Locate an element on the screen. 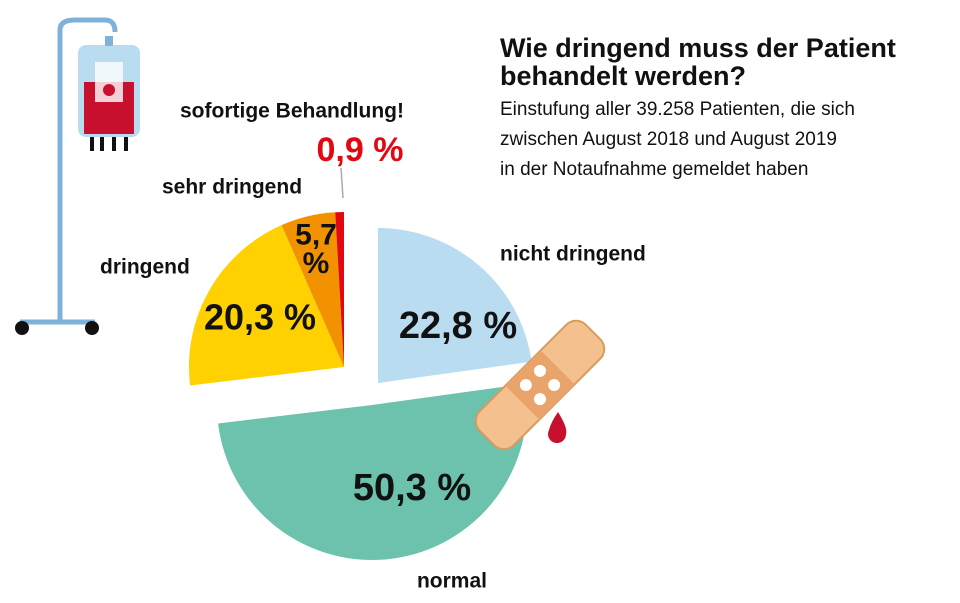 This screenshot has height=603, width=960. subtitle: in der Notaufnahme gemeldet haben is located at coordinates (654, 169).